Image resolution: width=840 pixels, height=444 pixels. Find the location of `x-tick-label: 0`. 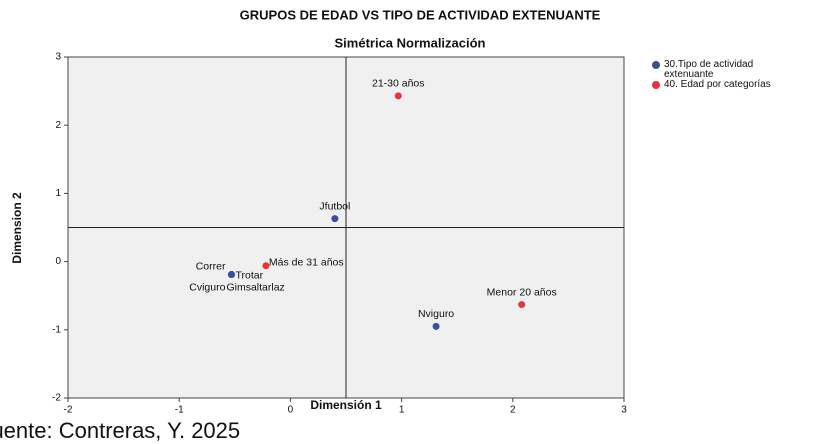

x-tick-label: 0 is located at coordinates (291, 410).